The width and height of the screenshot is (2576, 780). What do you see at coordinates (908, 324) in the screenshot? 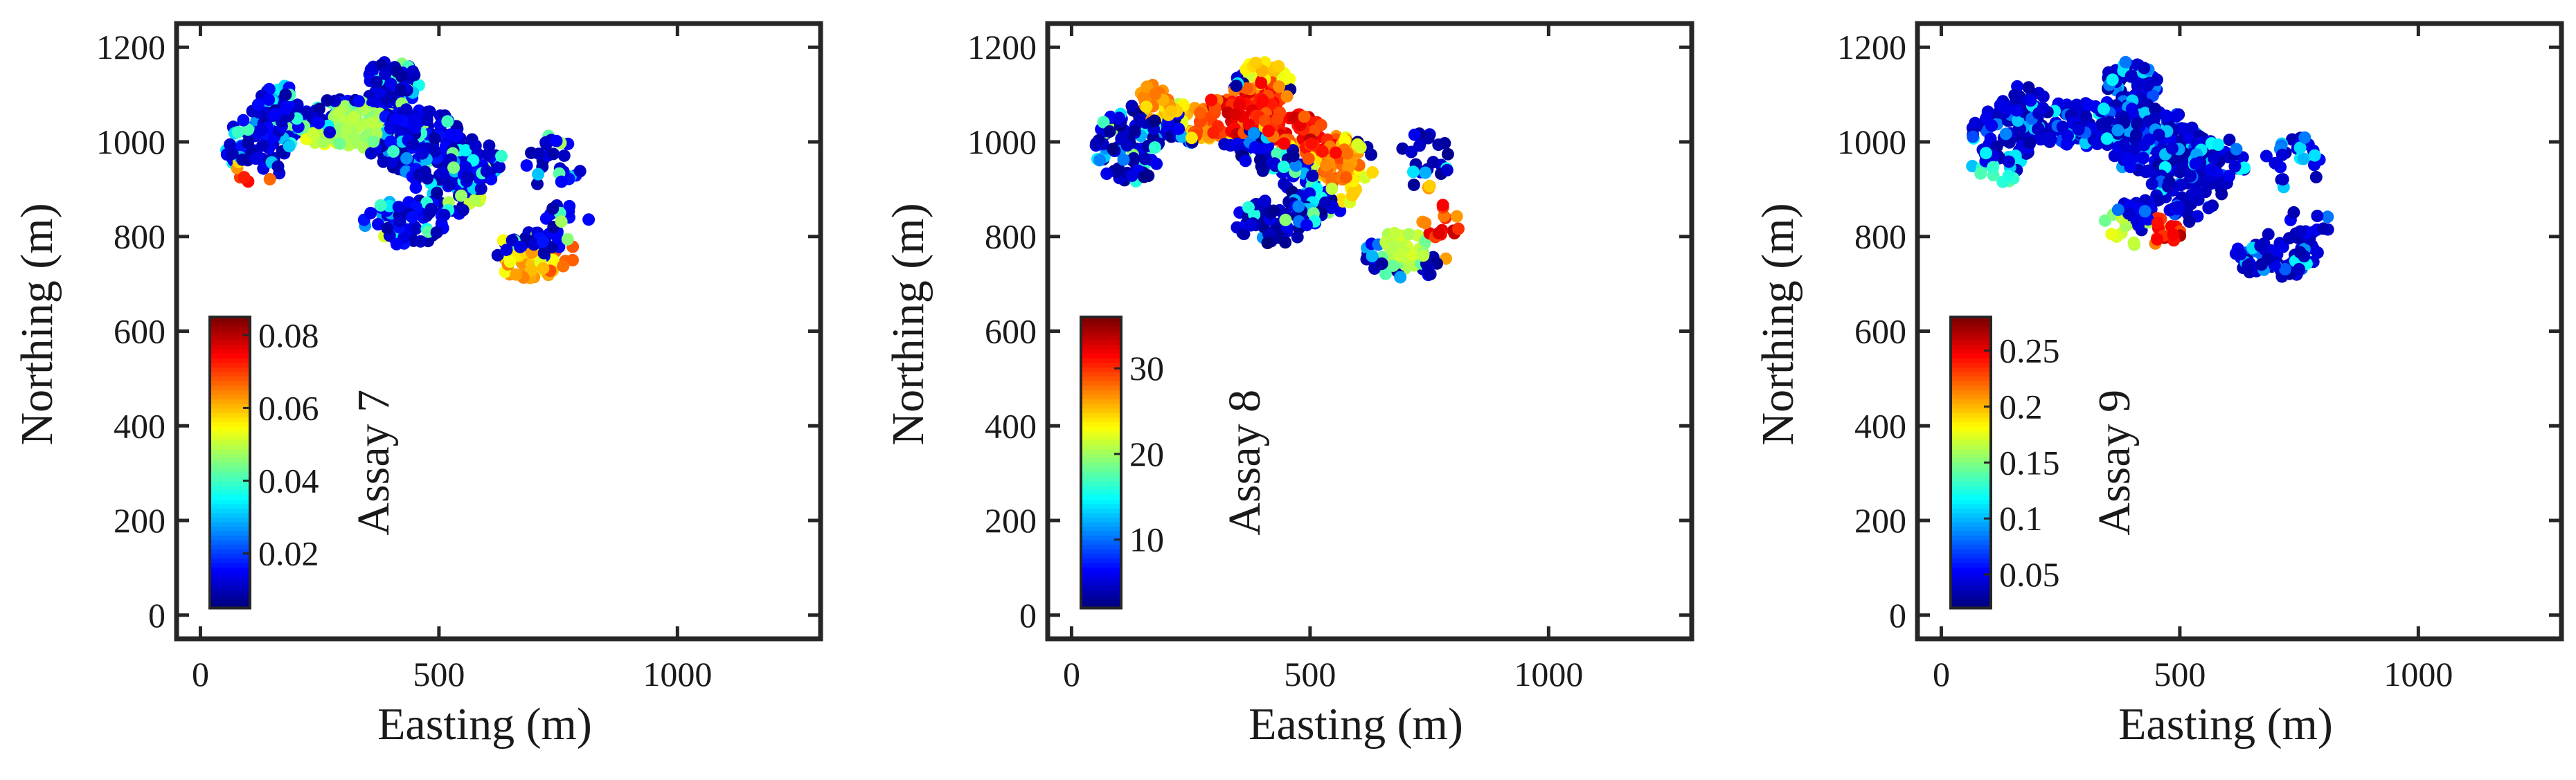
I see `y-axis-label: Northing (m)` at bounding box center [908, 324].